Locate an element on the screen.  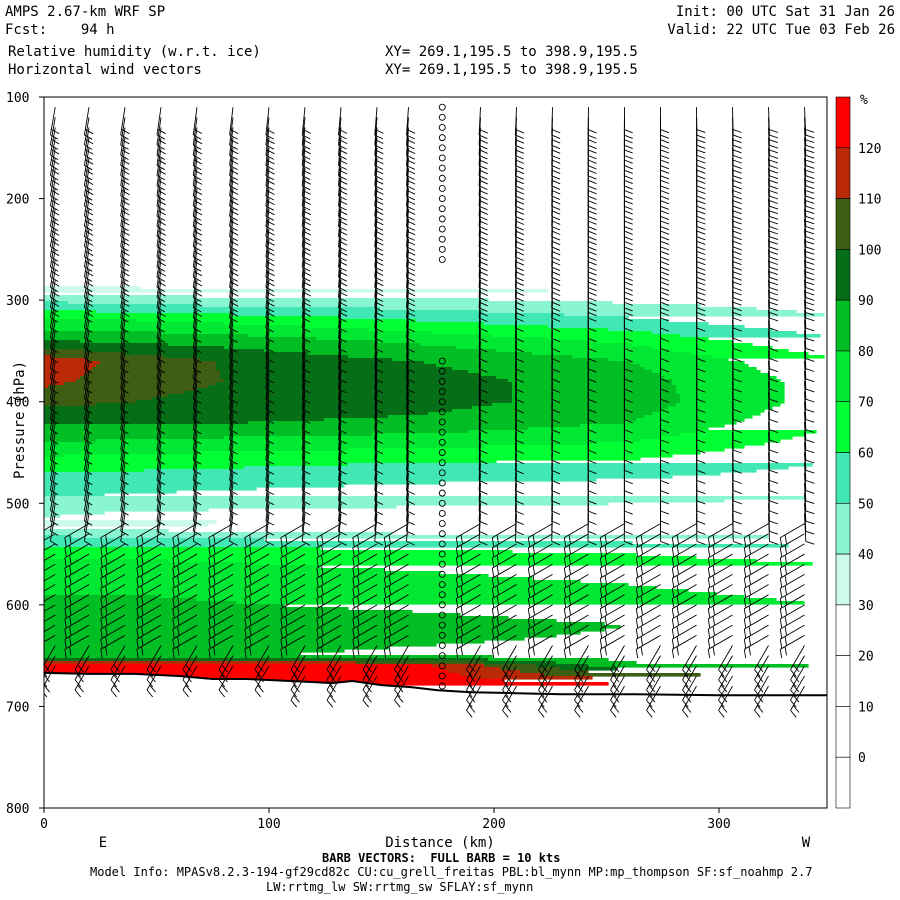
init-time: Init: 00 UTC Sat 31 Jan 26 is located at coordinates (785, 12).